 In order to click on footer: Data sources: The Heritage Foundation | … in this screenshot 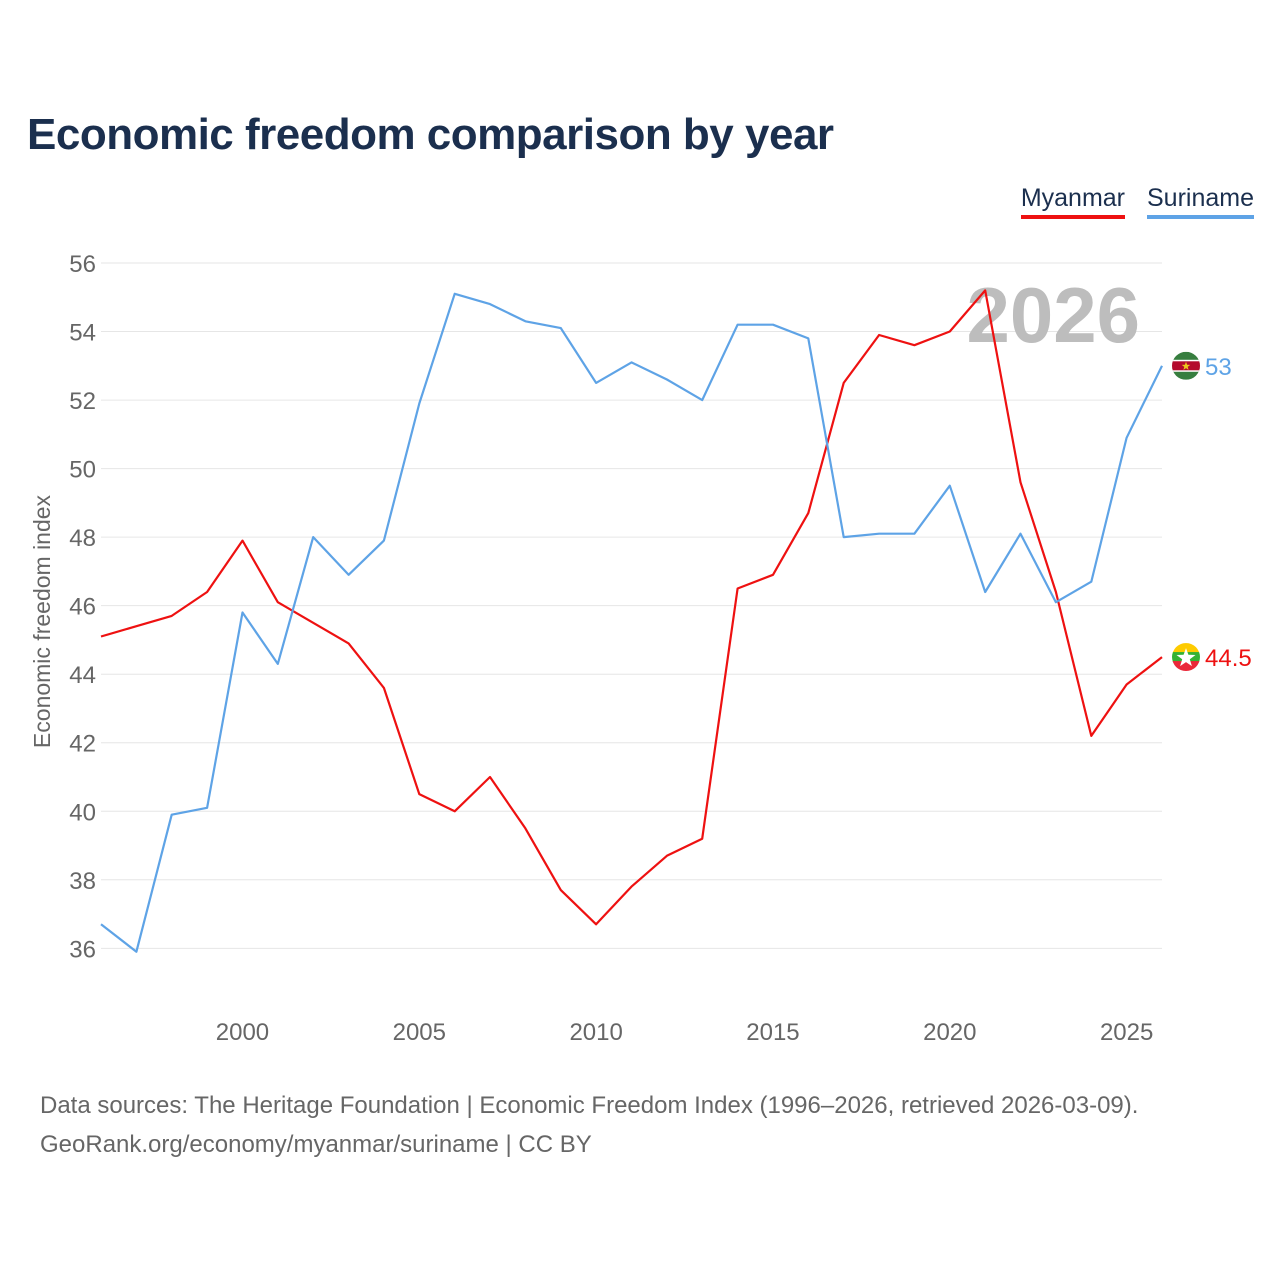, I will do `click(589, 1125)`.